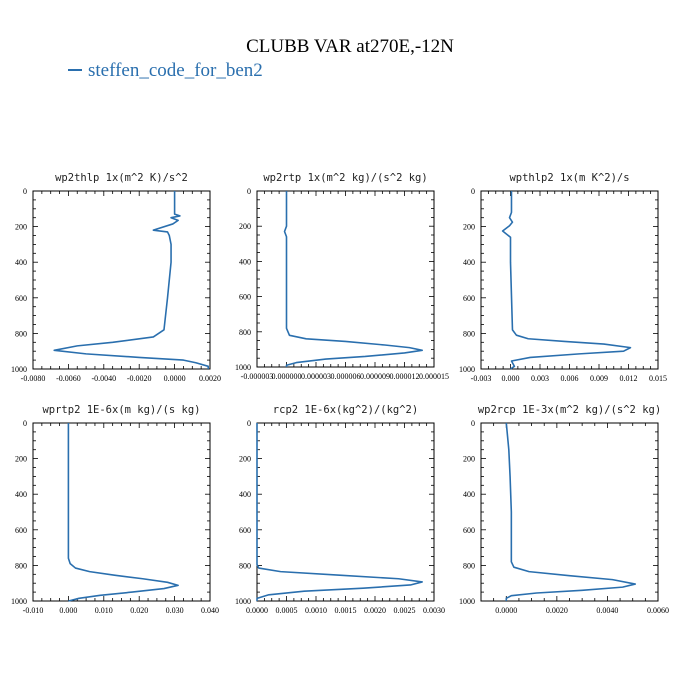 This screenshot has width=700, height=700. I want to click on x-tick-label: 0.0040, so click(607, 610).